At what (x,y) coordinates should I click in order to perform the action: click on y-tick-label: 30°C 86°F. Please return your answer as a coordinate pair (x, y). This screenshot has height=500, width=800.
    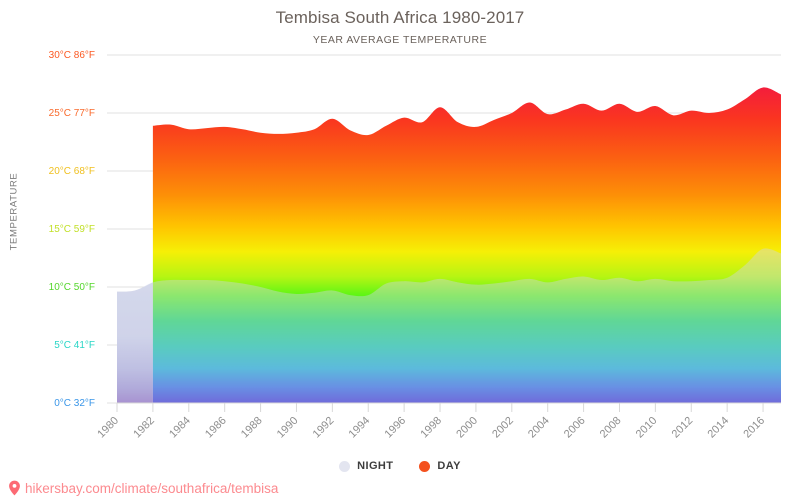
    Looking at the image, I should click on (72, 55).